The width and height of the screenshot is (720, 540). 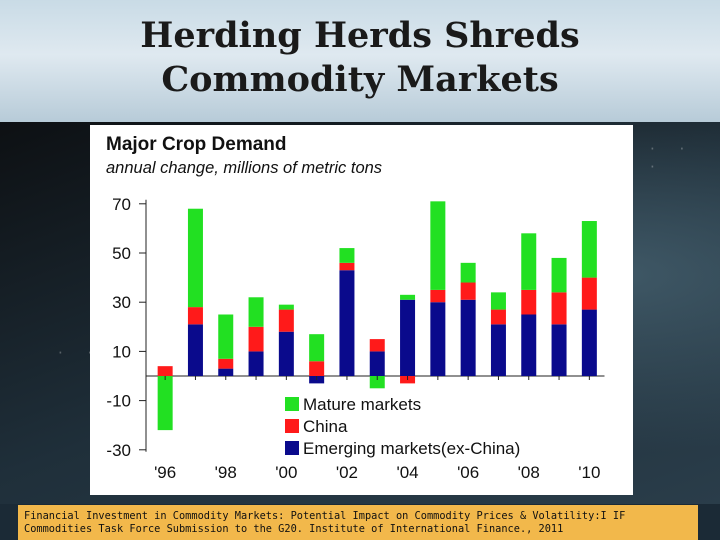 What do you see at coordinates (407, 472) in the screenshot?
I see `x-tick-label: '04` at bounding box center [407, 472].